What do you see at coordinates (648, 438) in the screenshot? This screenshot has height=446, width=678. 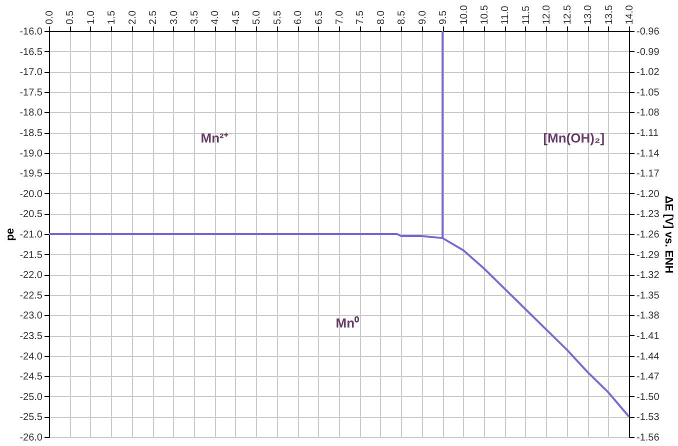 I see `y2-tick-label: -1.56` at bounding box center [648, 438].